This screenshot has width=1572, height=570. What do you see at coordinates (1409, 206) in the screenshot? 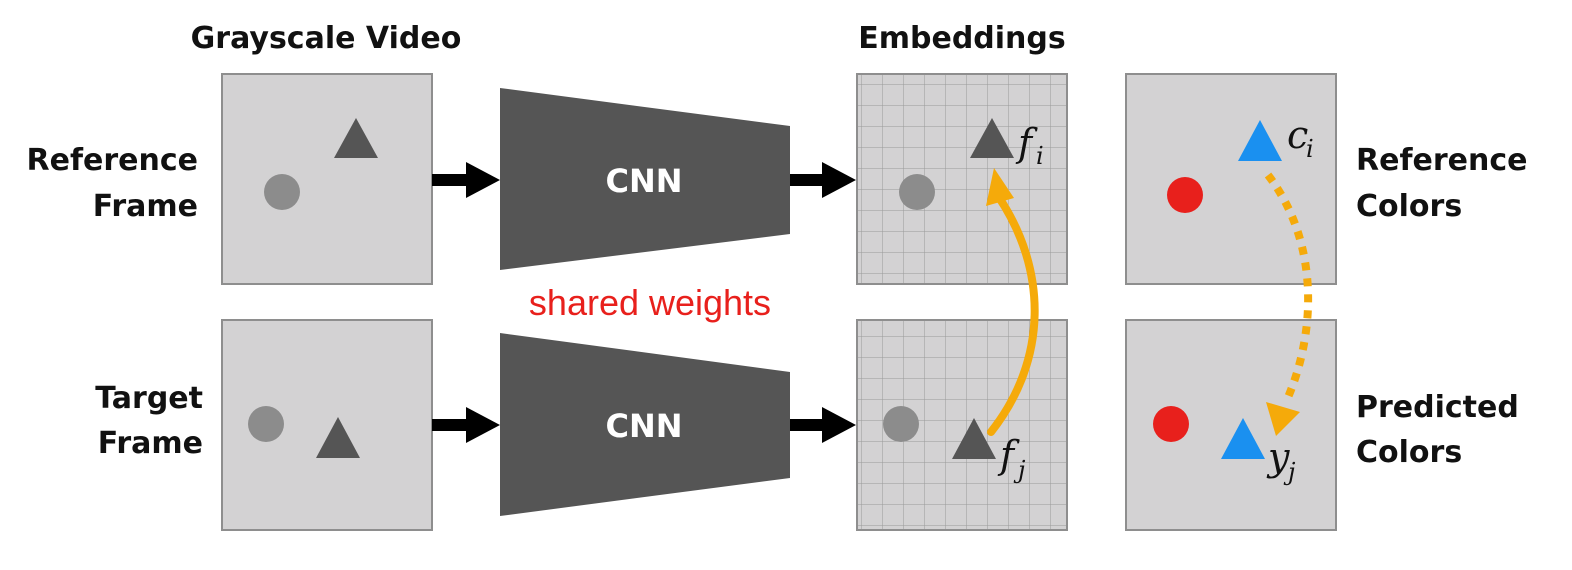
I see `reference-colors-label-line2: Colors` at bounding box center [1409, 206].